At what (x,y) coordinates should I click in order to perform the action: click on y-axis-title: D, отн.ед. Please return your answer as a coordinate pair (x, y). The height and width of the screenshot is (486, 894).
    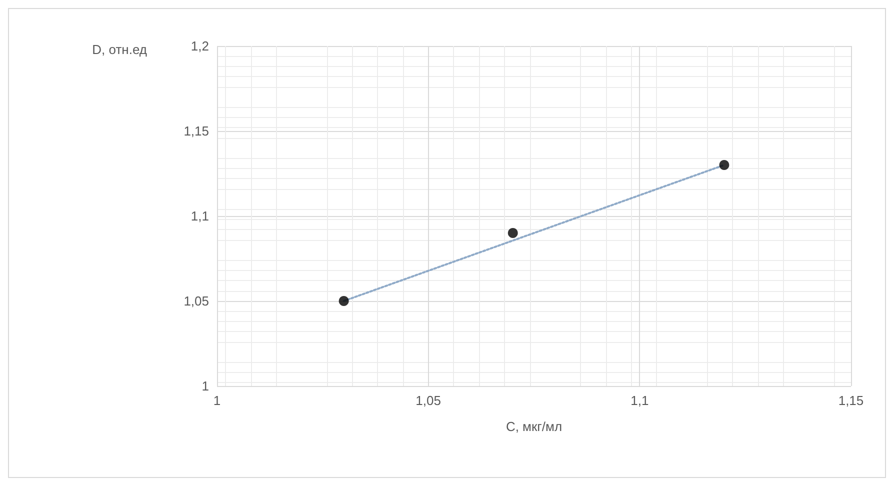
    Looking at the image, I should click on (120, 49).